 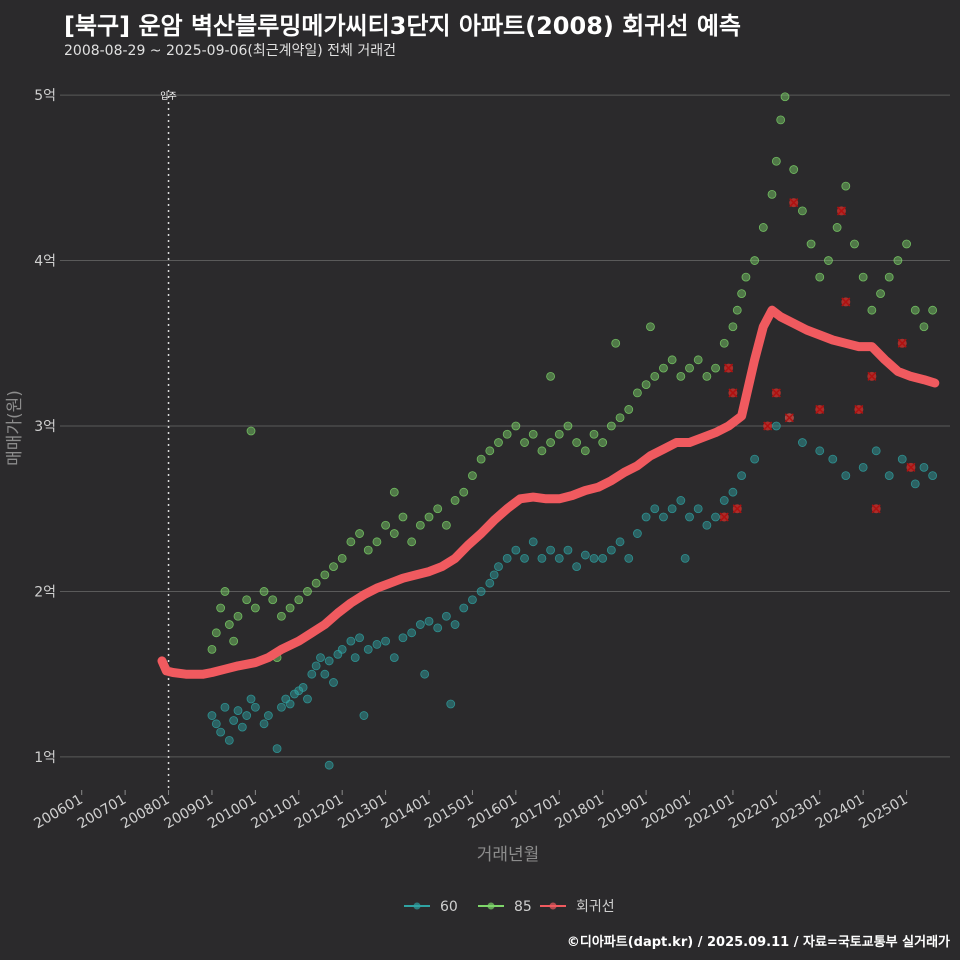 I want to click on y-tick-label: 5억, so click(x=45, y=96).